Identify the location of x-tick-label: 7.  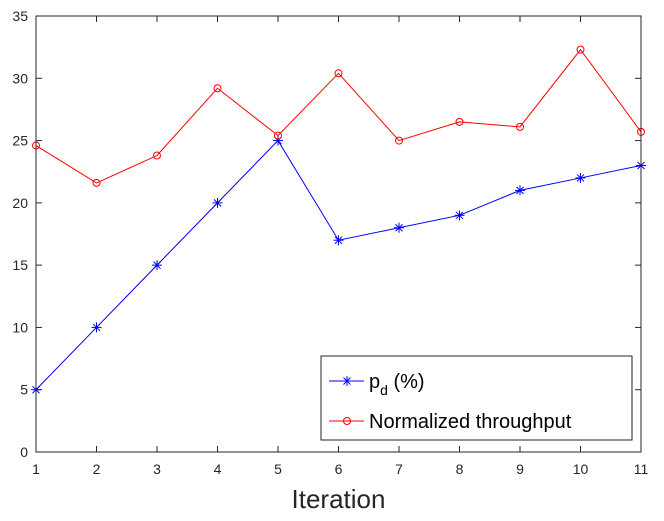
(399, 469).